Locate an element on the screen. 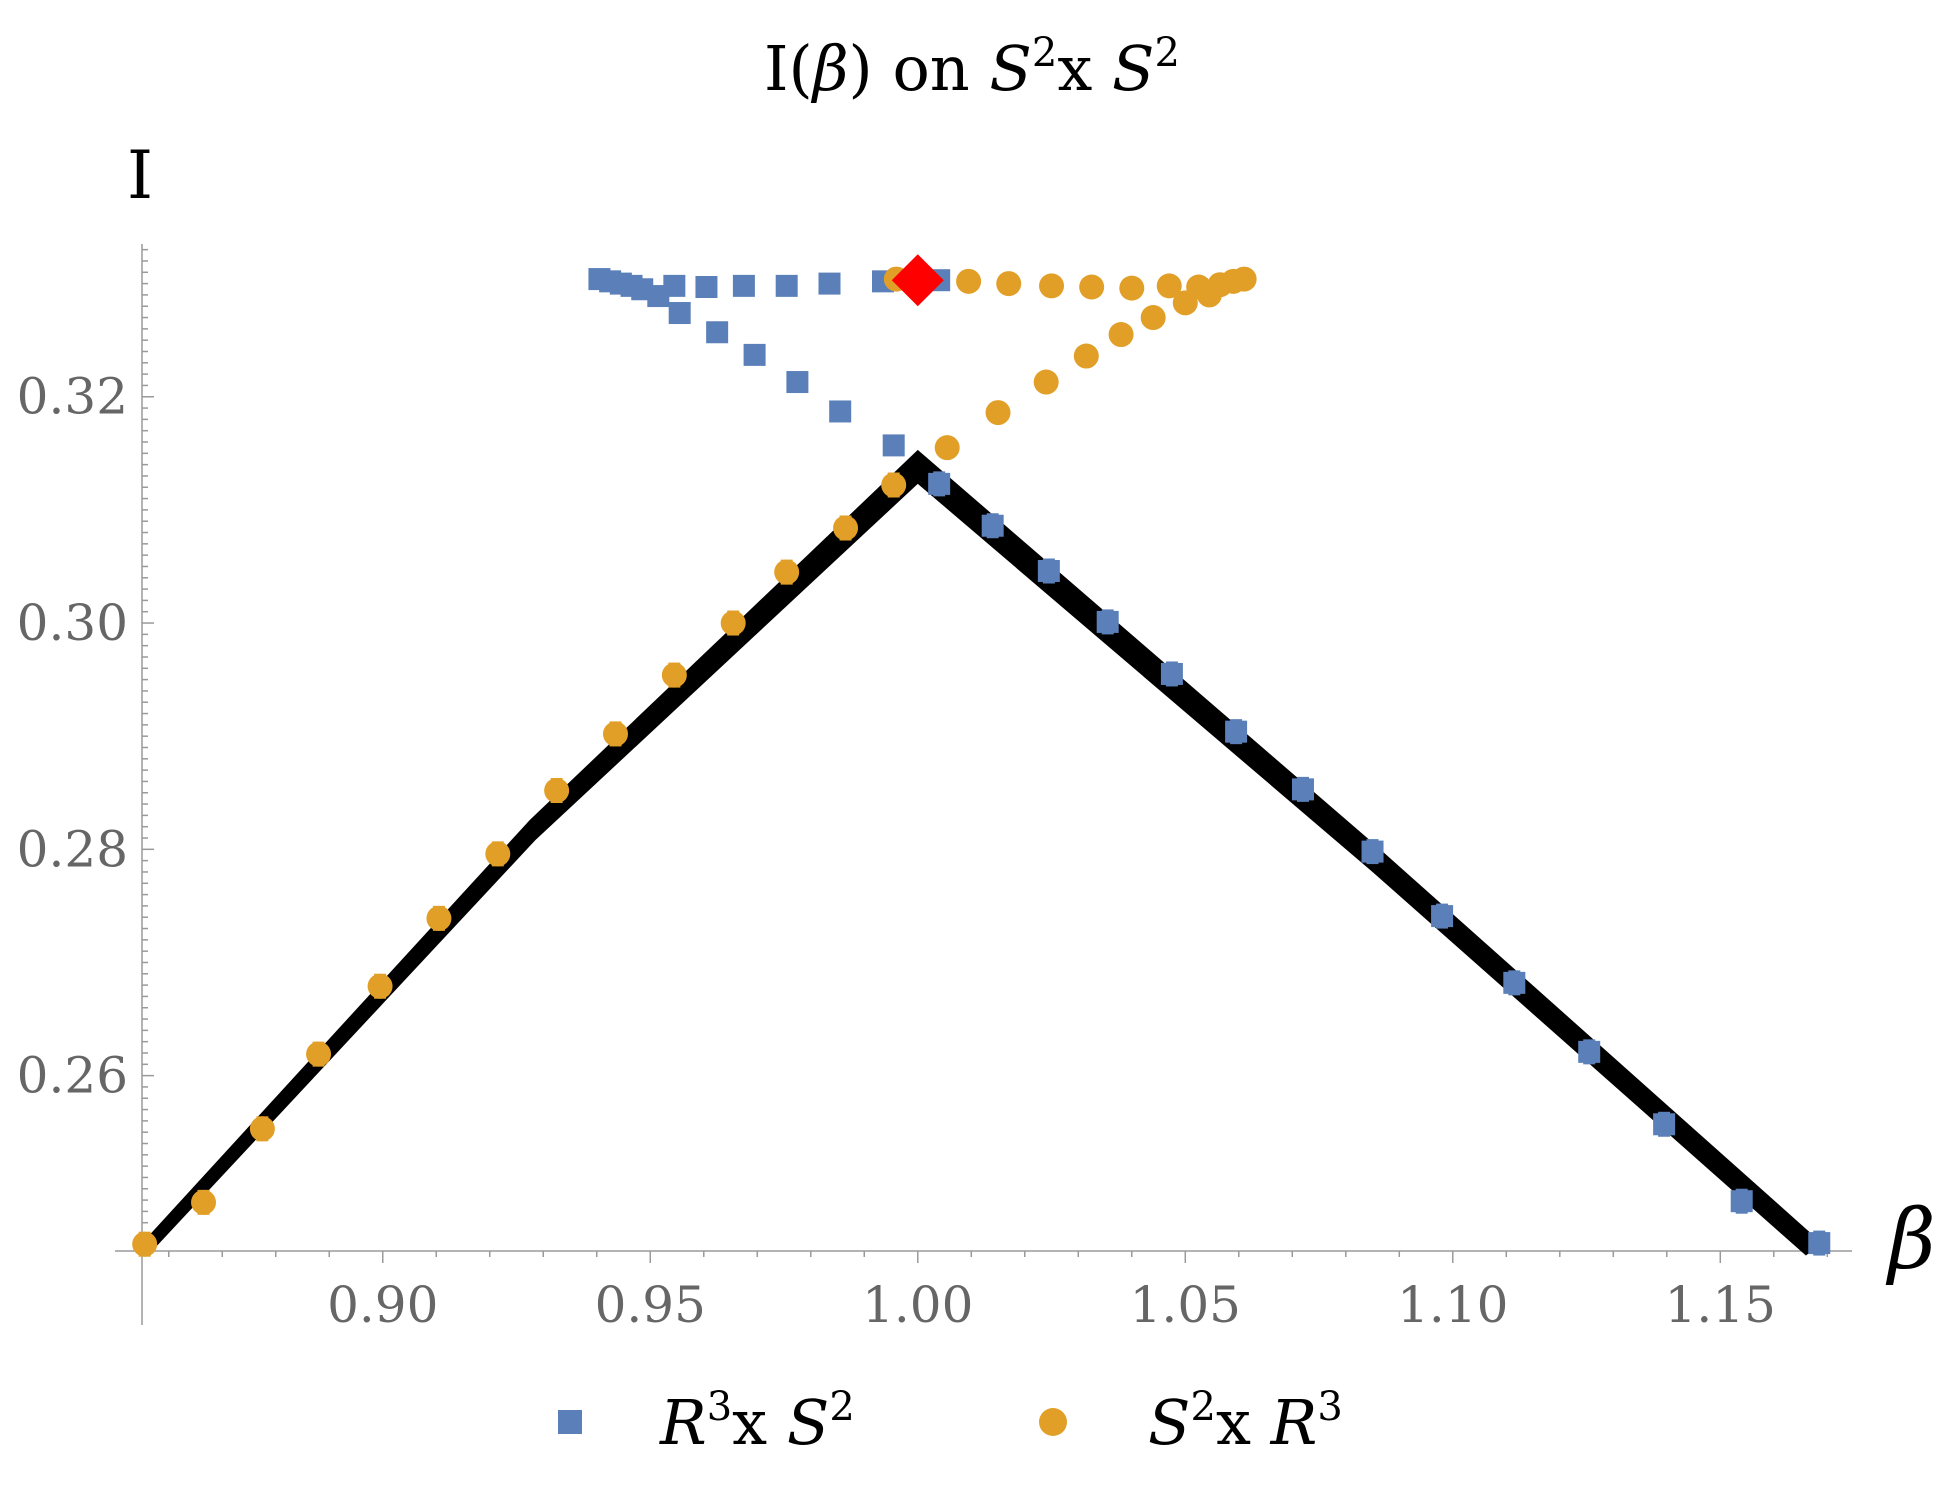  legend-x: x is located at coordinates (759, 1422).